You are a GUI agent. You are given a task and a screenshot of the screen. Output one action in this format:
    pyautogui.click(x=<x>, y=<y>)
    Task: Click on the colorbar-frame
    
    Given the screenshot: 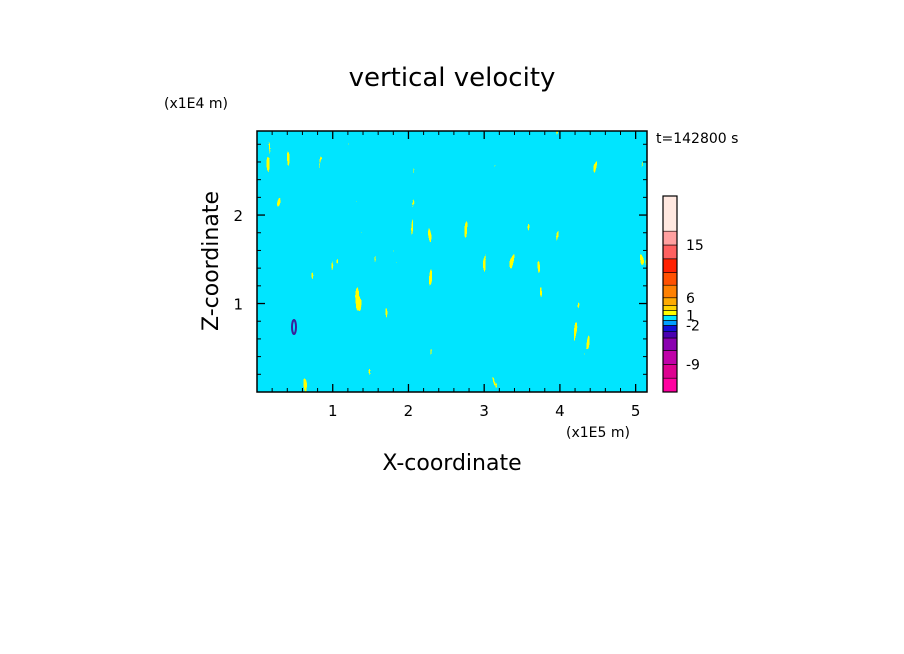 What is the action you would take?
    pyautogui.click(x=670, y=294)
    